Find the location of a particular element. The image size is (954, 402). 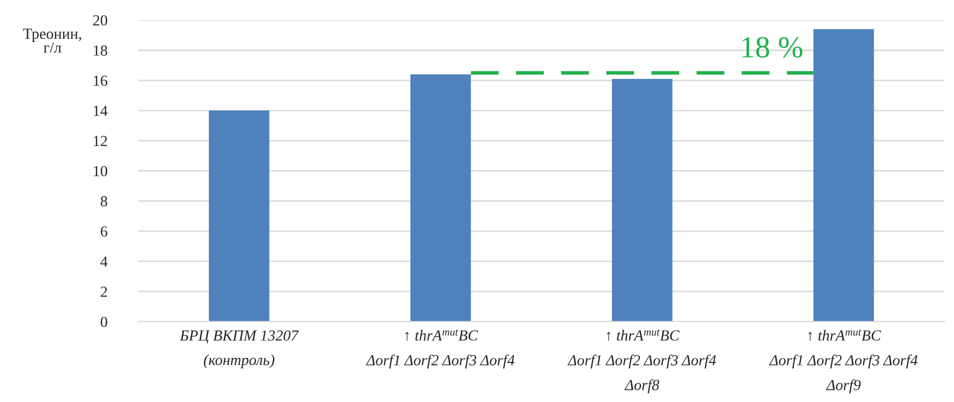

y-tick-label: 10 is located at coordinates (101, 171).